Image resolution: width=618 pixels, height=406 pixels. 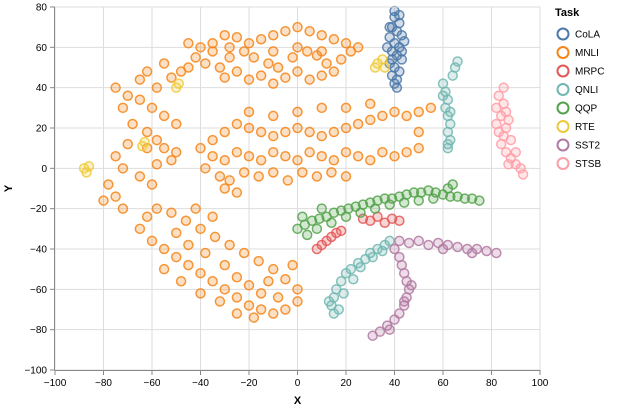 I want to click on legend-label: CoLA, so click(x=587, y=35).